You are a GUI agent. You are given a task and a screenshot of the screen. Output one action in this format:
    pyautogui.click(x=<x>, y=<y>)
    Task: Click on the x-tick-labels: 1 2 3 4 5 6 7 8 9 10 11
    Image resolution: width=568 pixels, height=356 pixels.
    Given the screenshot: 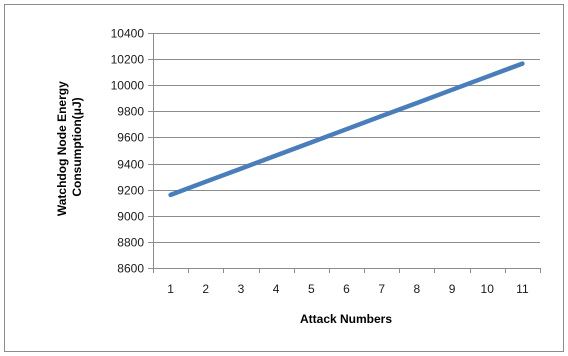 What is the action you would take?
    pyautogui.click(x=348, y=289)
    